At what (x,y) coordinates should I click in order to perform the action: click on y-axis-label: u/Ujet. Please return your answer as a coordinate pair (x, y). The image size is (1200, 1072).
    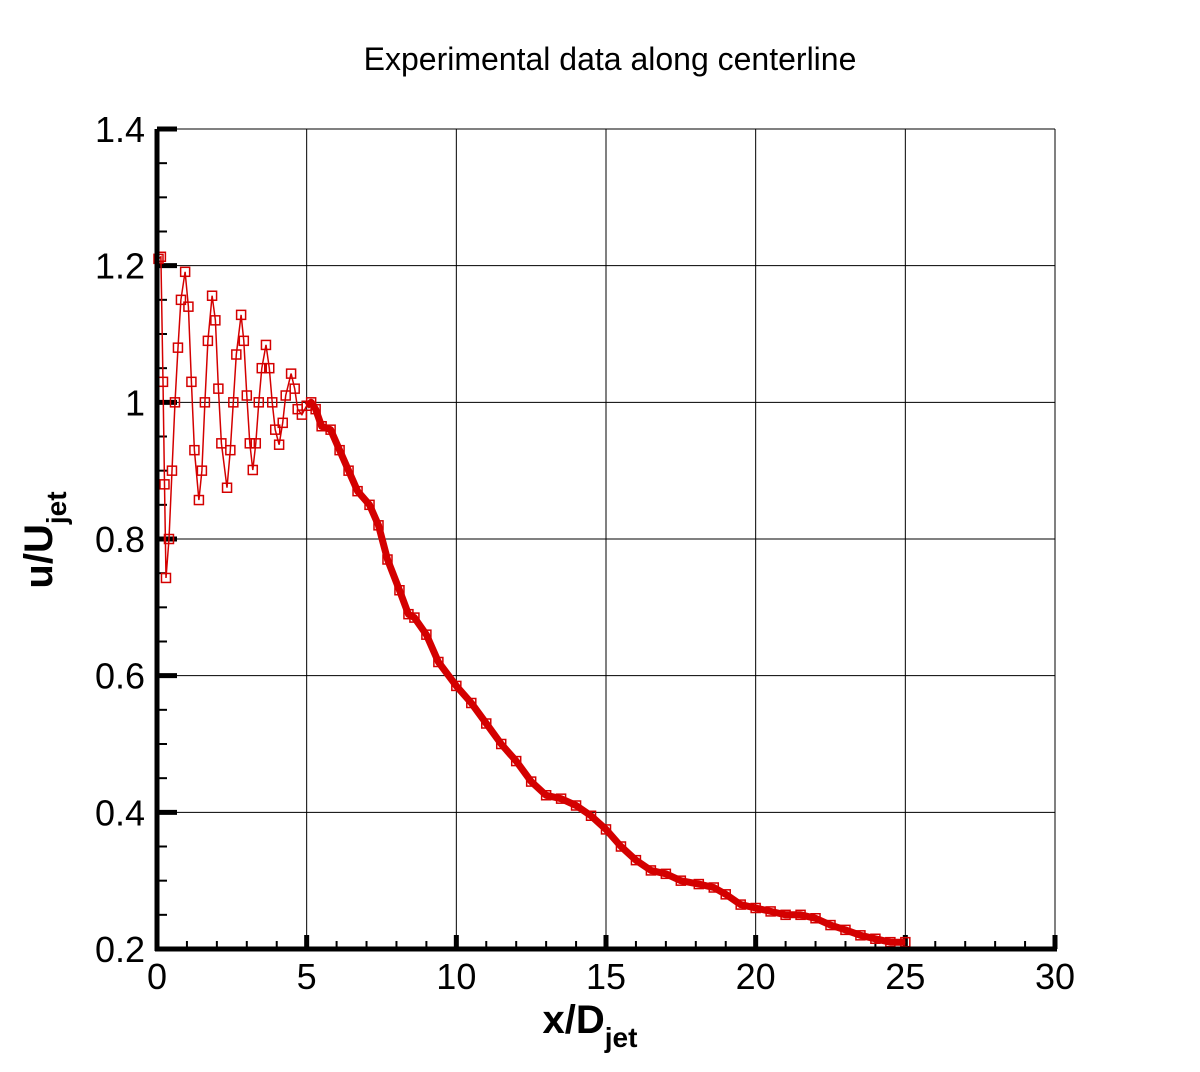
    Looking at the image, I should click on (44, 539).